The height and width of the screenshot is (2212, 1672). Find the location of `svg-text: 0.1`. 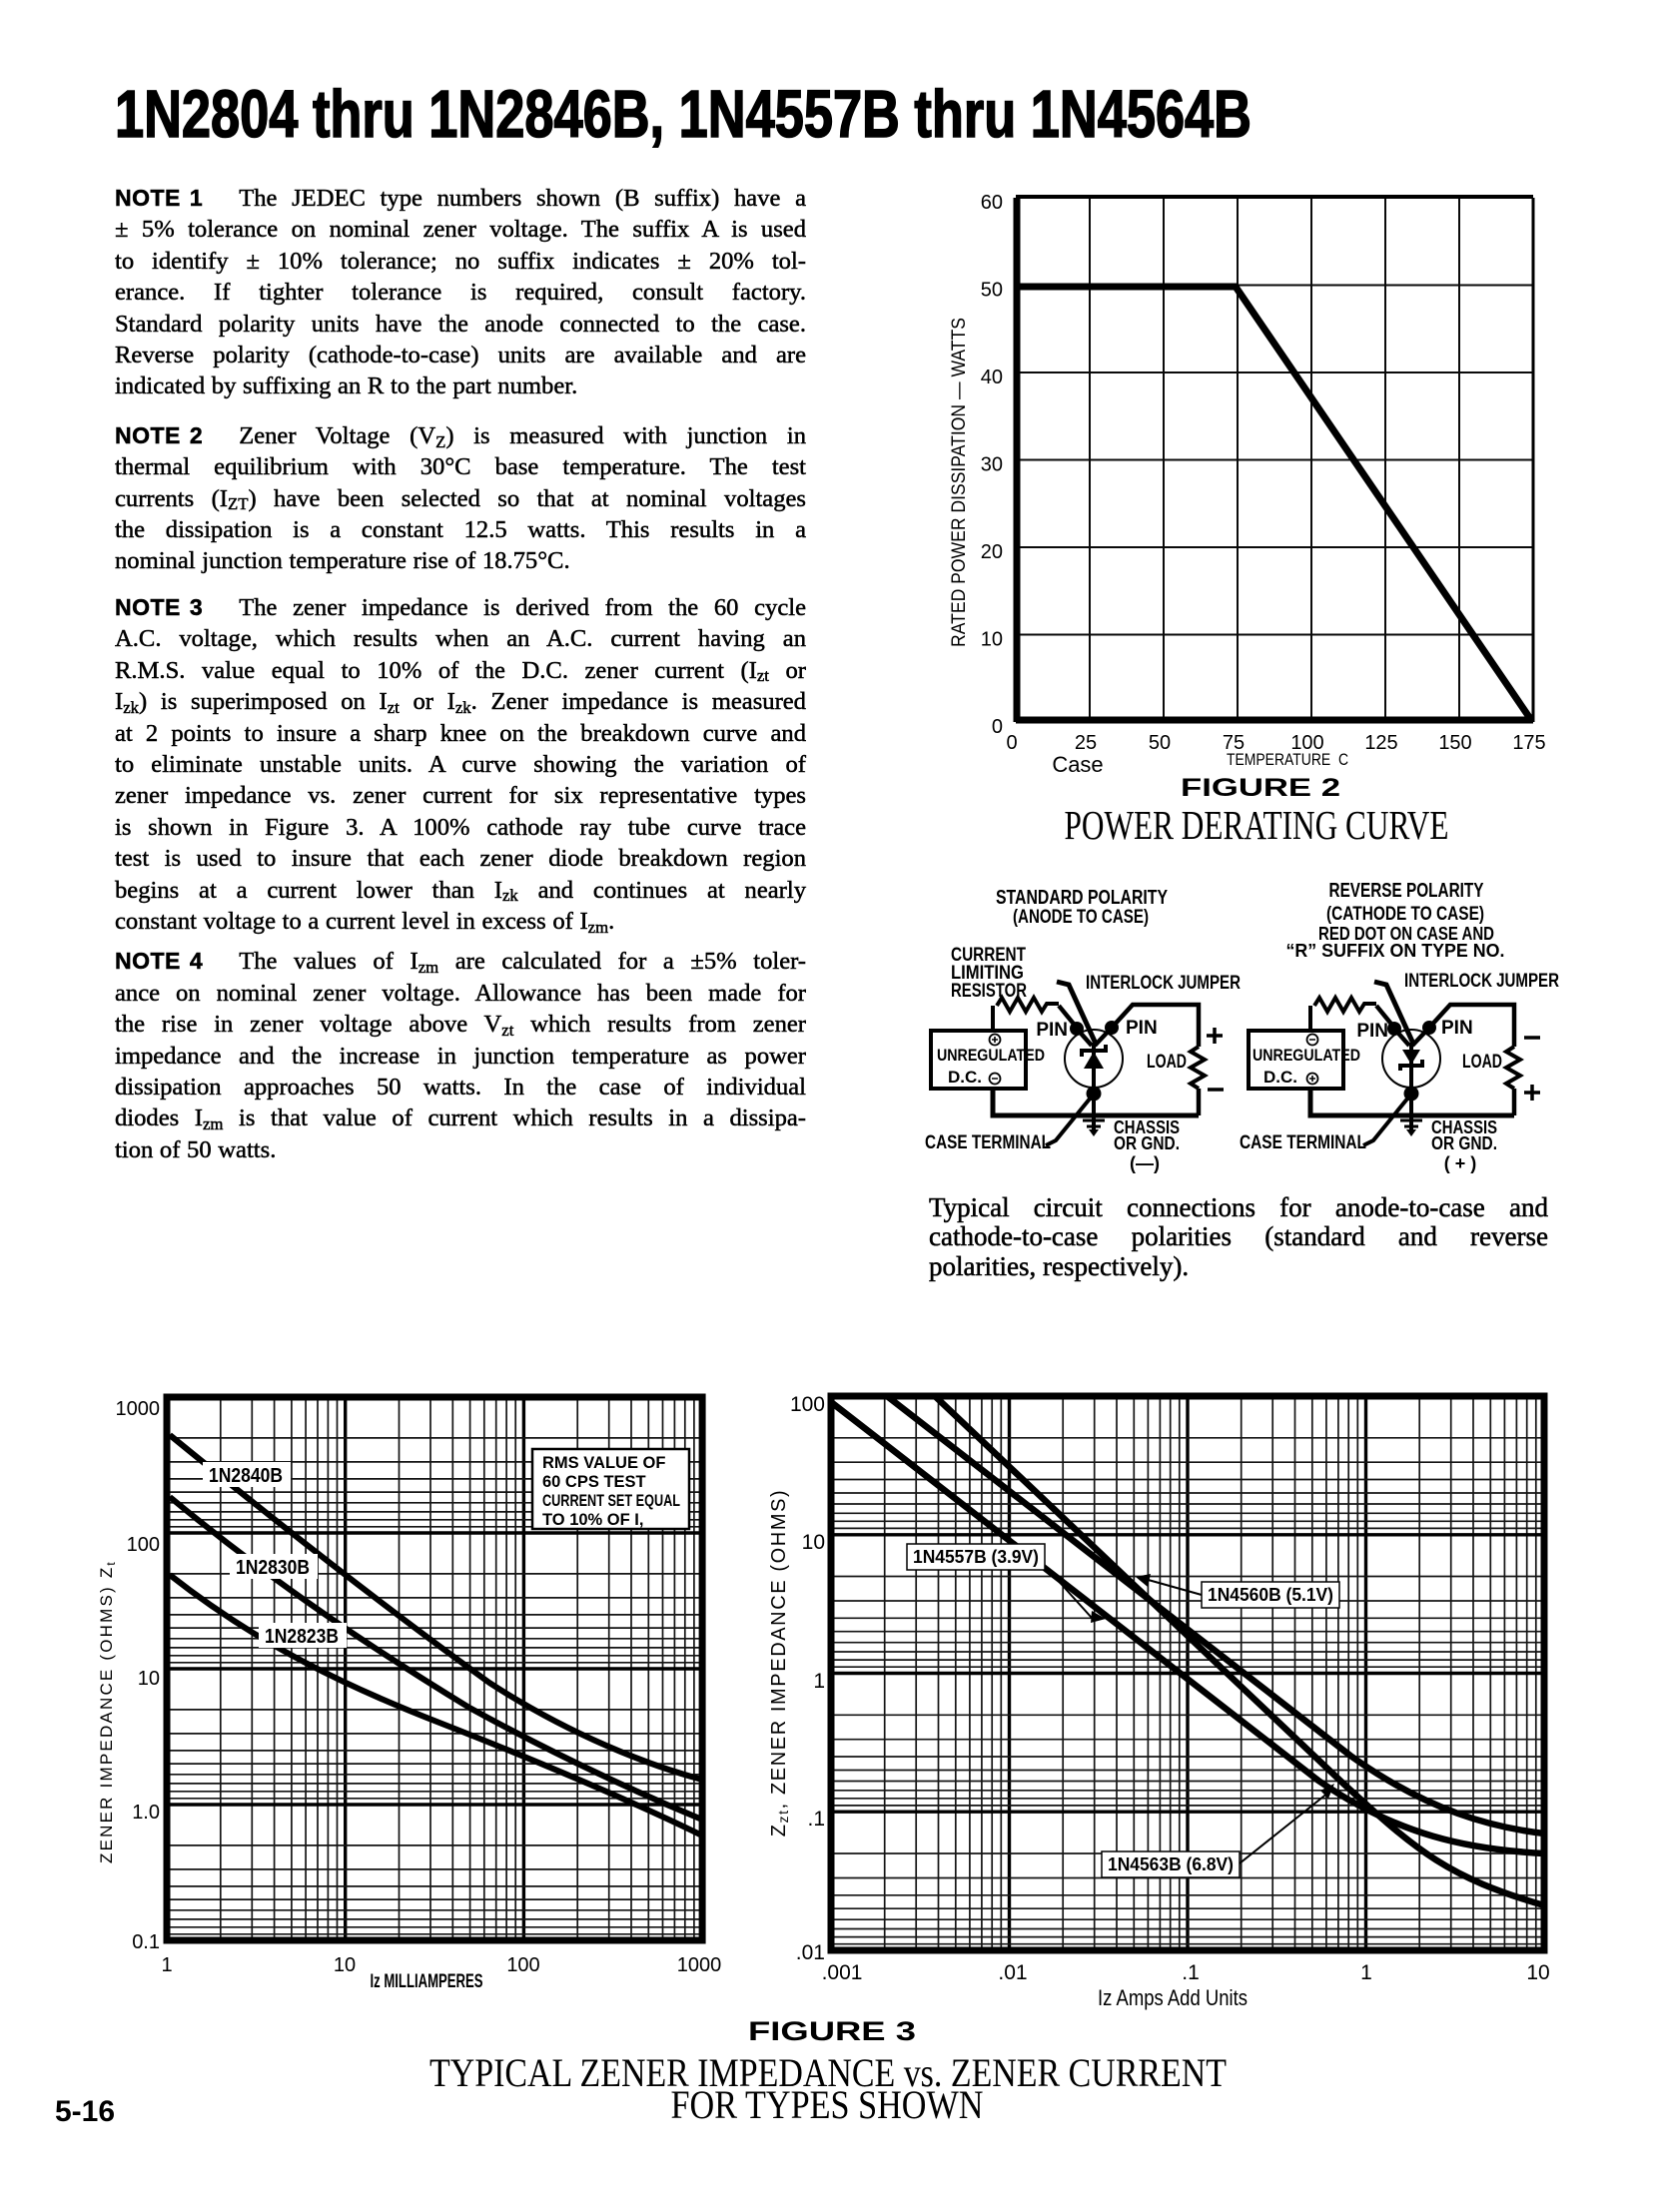

svg-text: 0.1 is located at coordinates (146, 1942).